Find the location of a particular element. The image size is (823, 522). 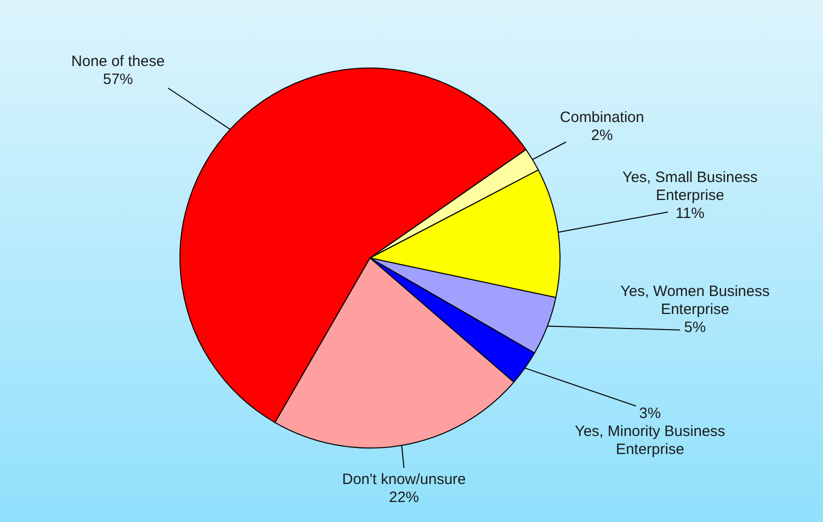

data-label: 2% is located at coordinates (602, 135).